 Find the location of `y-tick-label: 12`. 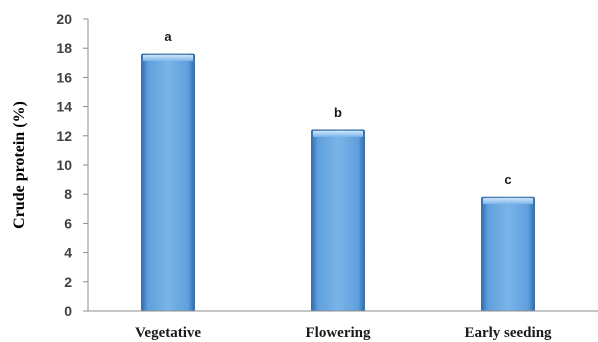

y-tick-label: 12 is located at coordinates (64, 136).